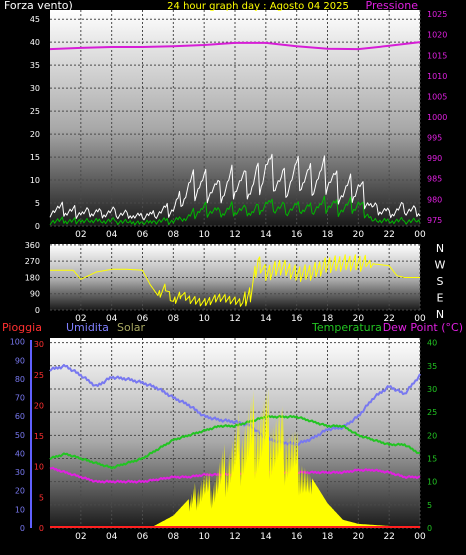 The height and width of the screenshot is (555, 466). Describe the element at coordinates (204, 319) in the screenshot. I see `direction-x-tick-label: 10` at that location.